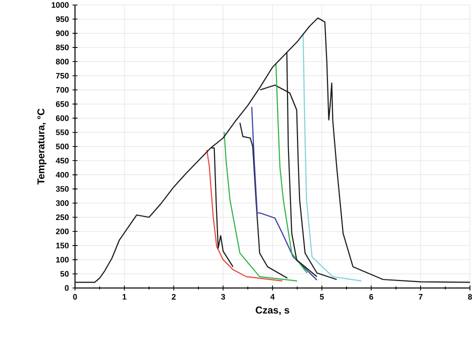 The image size is (473, 343). What do you see at coordinates (41, 146) in the screenshot?
I see `y-axis-title: Temperatura, °C` at bounding box center [41, 146].